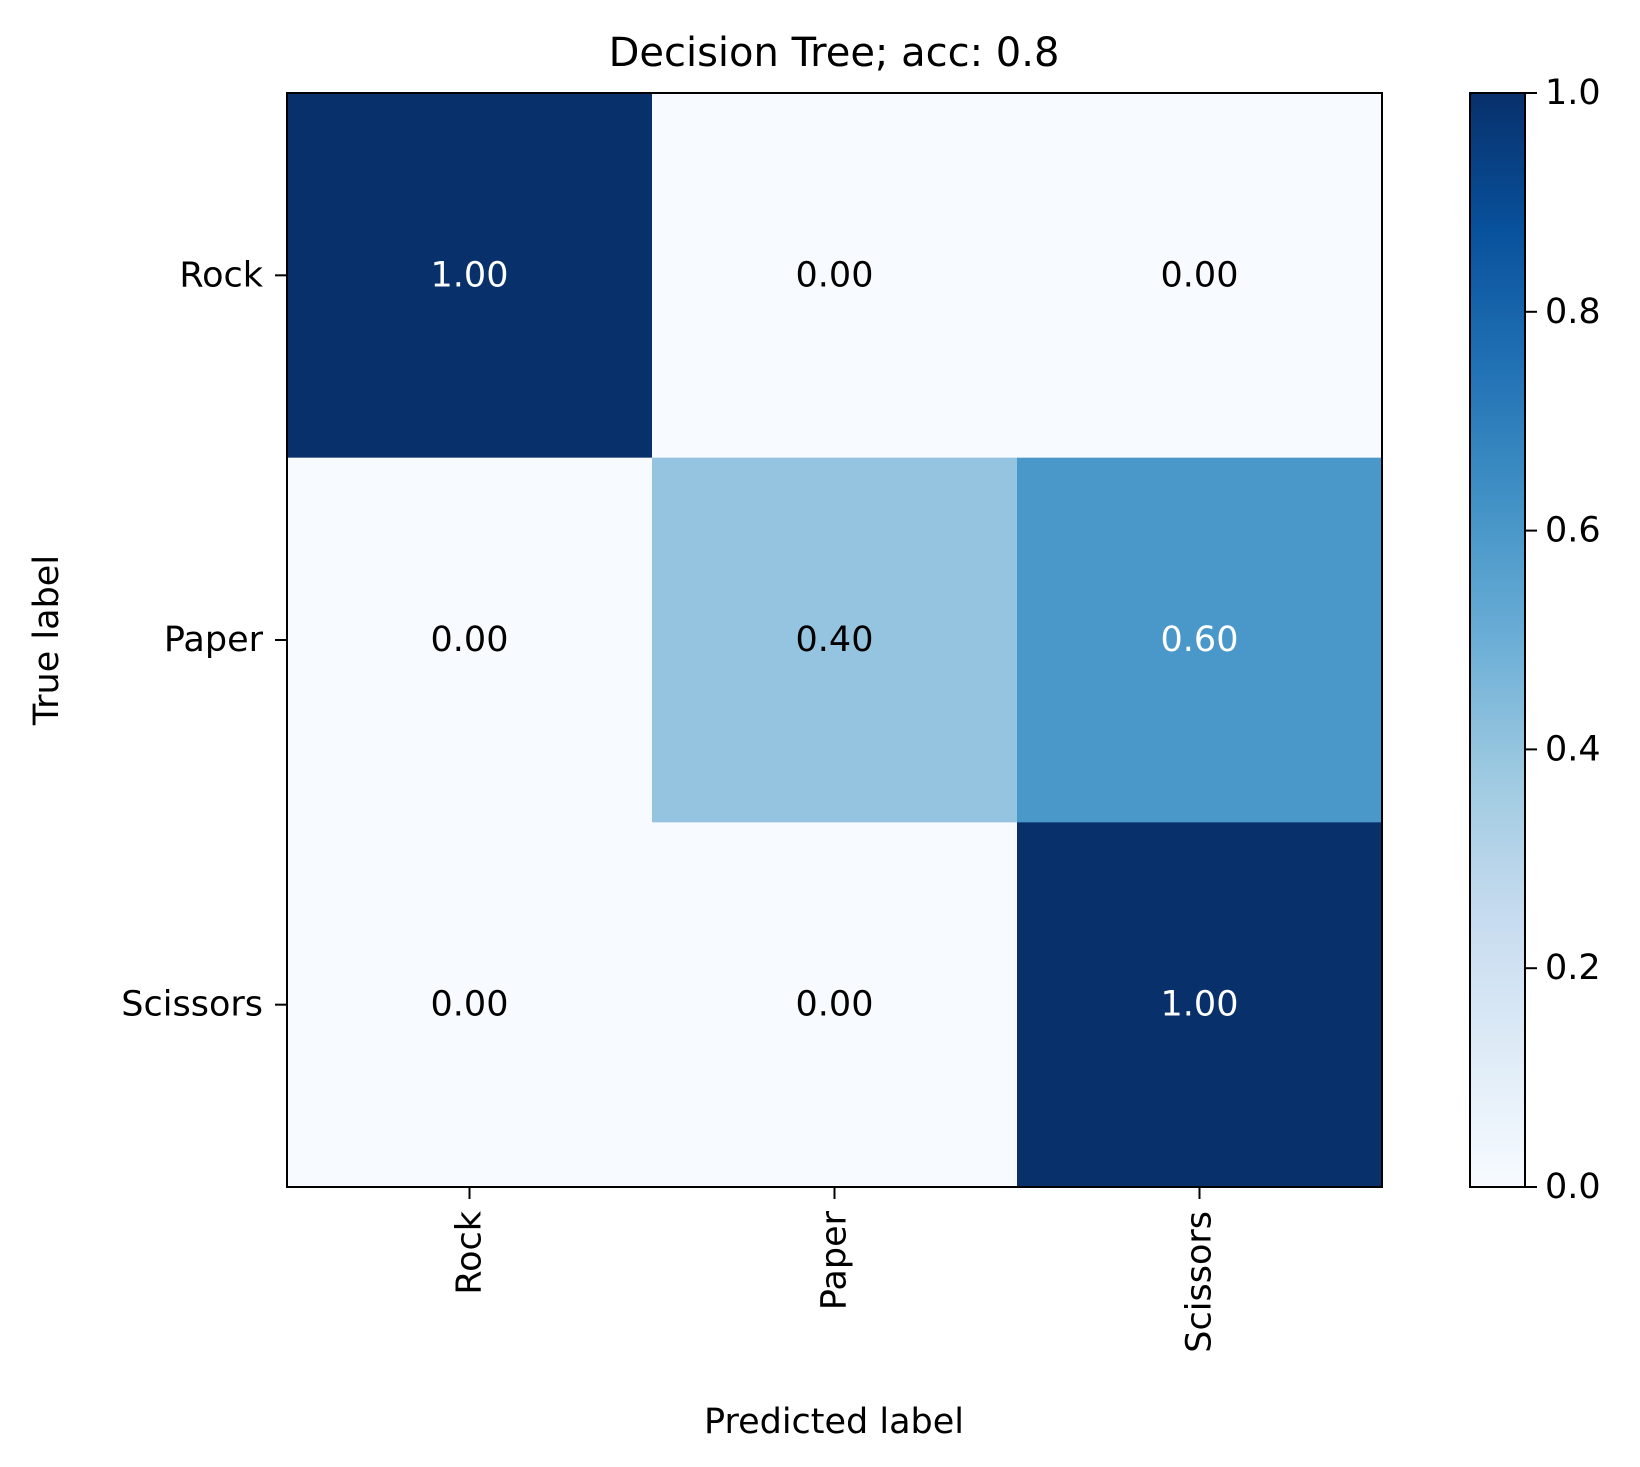 The height and width of the screenshot is (1467, 1640). Describe the element at coordinates (1573, 1187) in the screenshot. I see `colorbar-tick-label: 0.0` at that location.